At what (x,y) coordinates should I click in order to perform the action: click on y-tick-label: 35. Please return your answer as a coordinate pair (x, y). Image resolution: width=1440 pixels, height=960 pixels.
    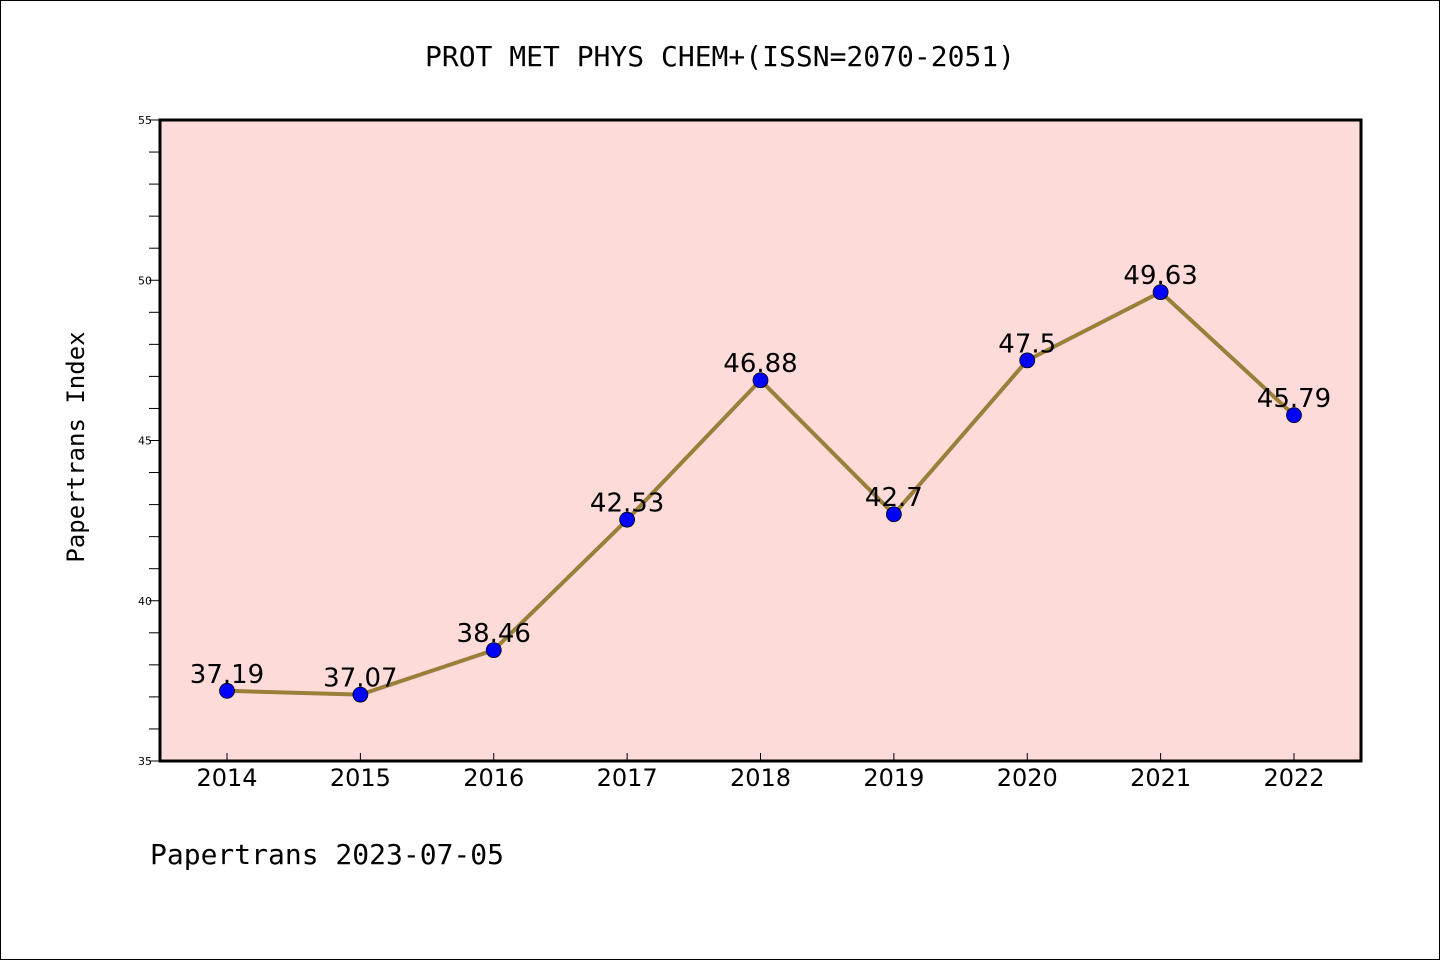
    Looking at the image, I should click on (145, 761).